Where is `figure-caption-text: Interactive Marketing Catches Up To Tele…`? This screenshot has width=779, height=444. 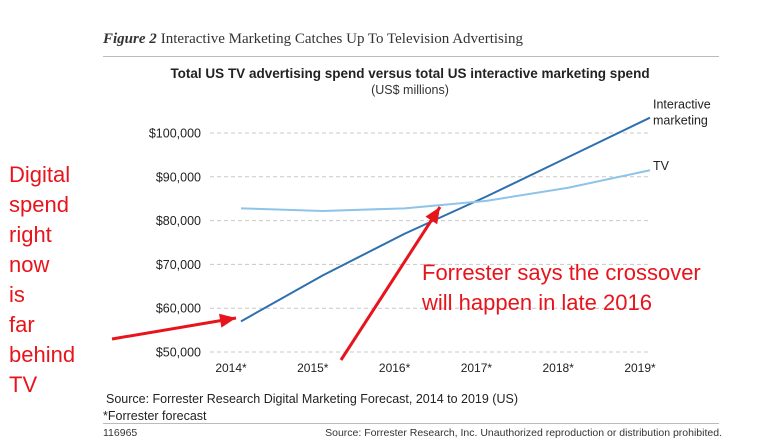 figure-caption-text: Interactive Marketing Catches Up To Tele… is located at coordinates (342, 39).